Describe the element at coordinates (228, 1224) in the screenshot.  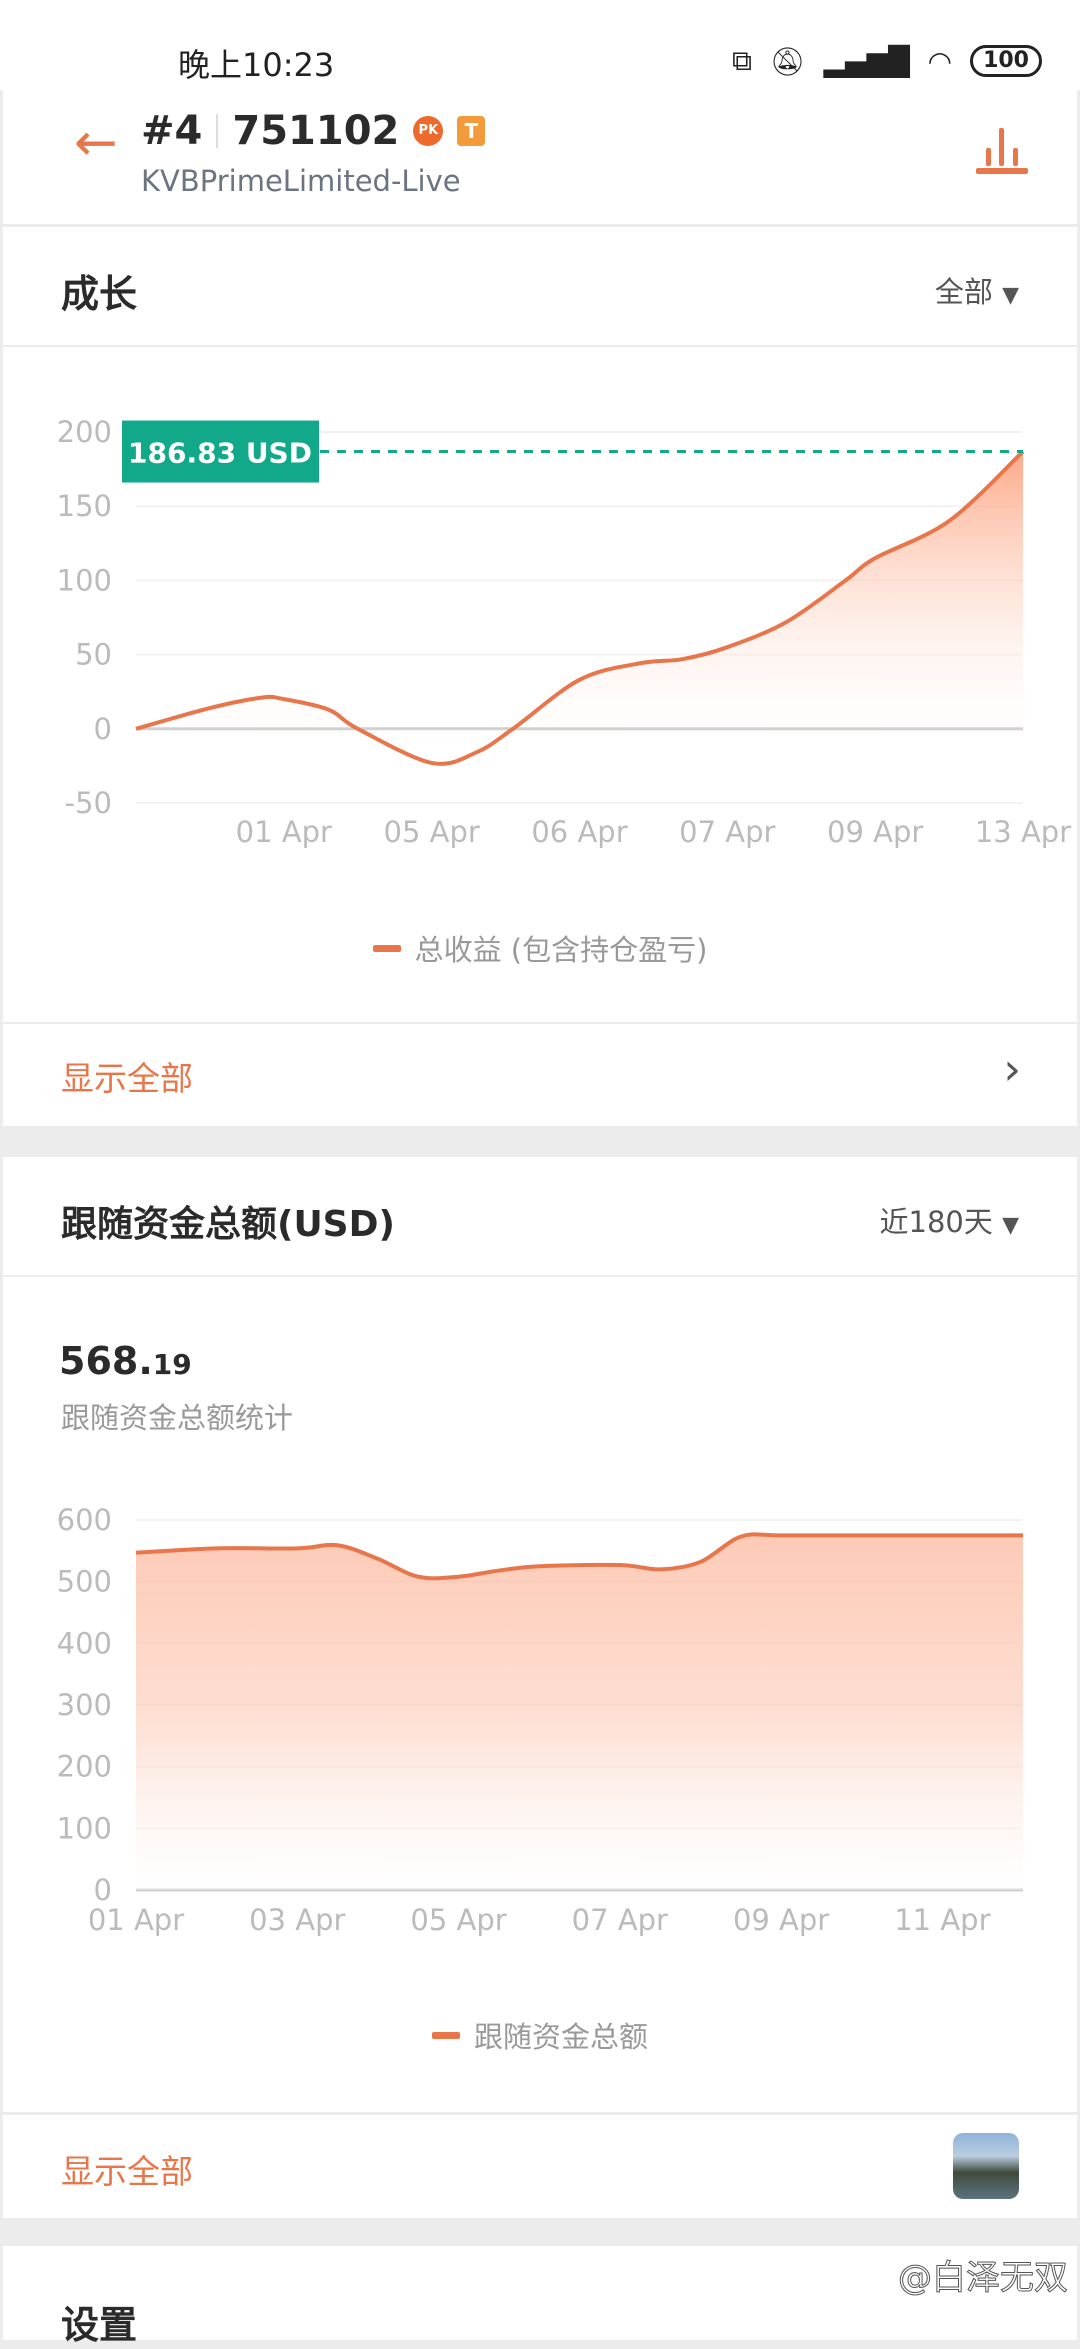
I see `section-title: 跟随资金总额(USD)` at that location.